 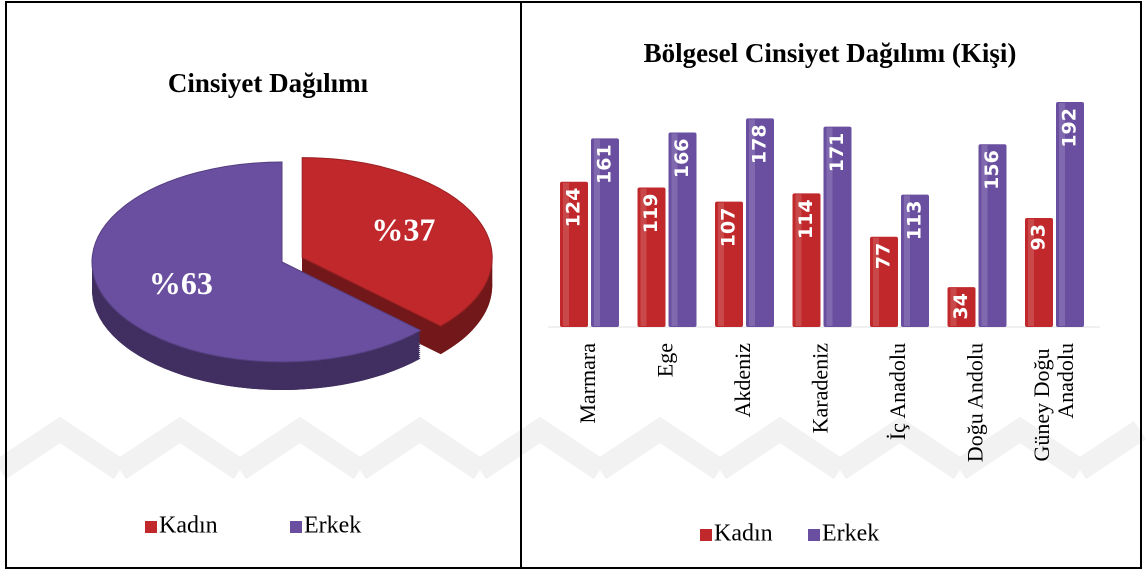 What do you see at coordinates (651, 214) in the screenshot?
I see `data-label: 119` at bounding box center [651, 214].